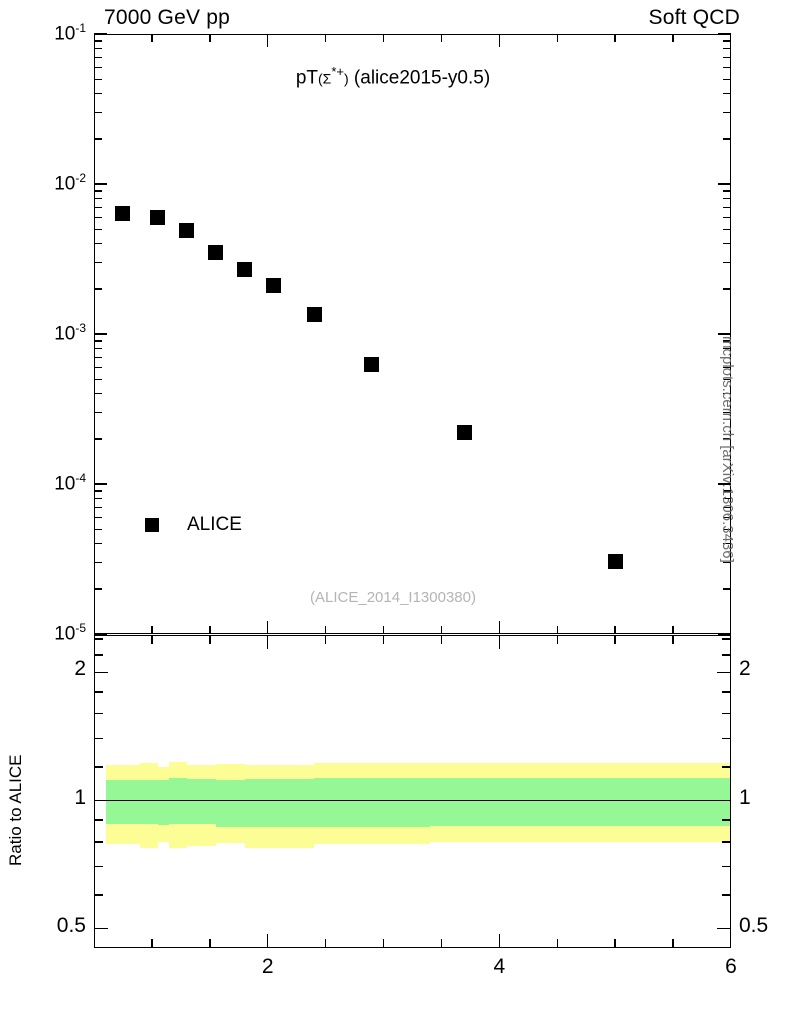 Image resolution: width=786 pixels, height=1024 pixels. Describe the element at coordinates (152, 525) in the screenshot. I see `legend-marker-alice` at that location.